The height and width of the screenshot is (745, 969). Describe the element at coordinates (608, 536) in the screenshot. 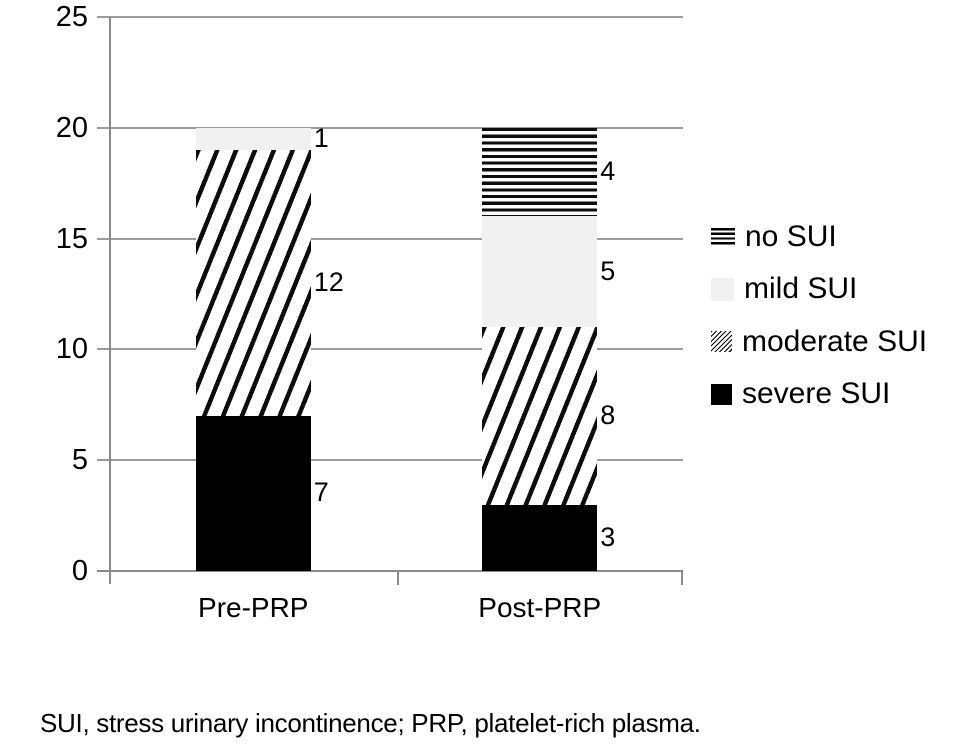

I see `data-label-post-prp-severe-sui: 3` at that location.